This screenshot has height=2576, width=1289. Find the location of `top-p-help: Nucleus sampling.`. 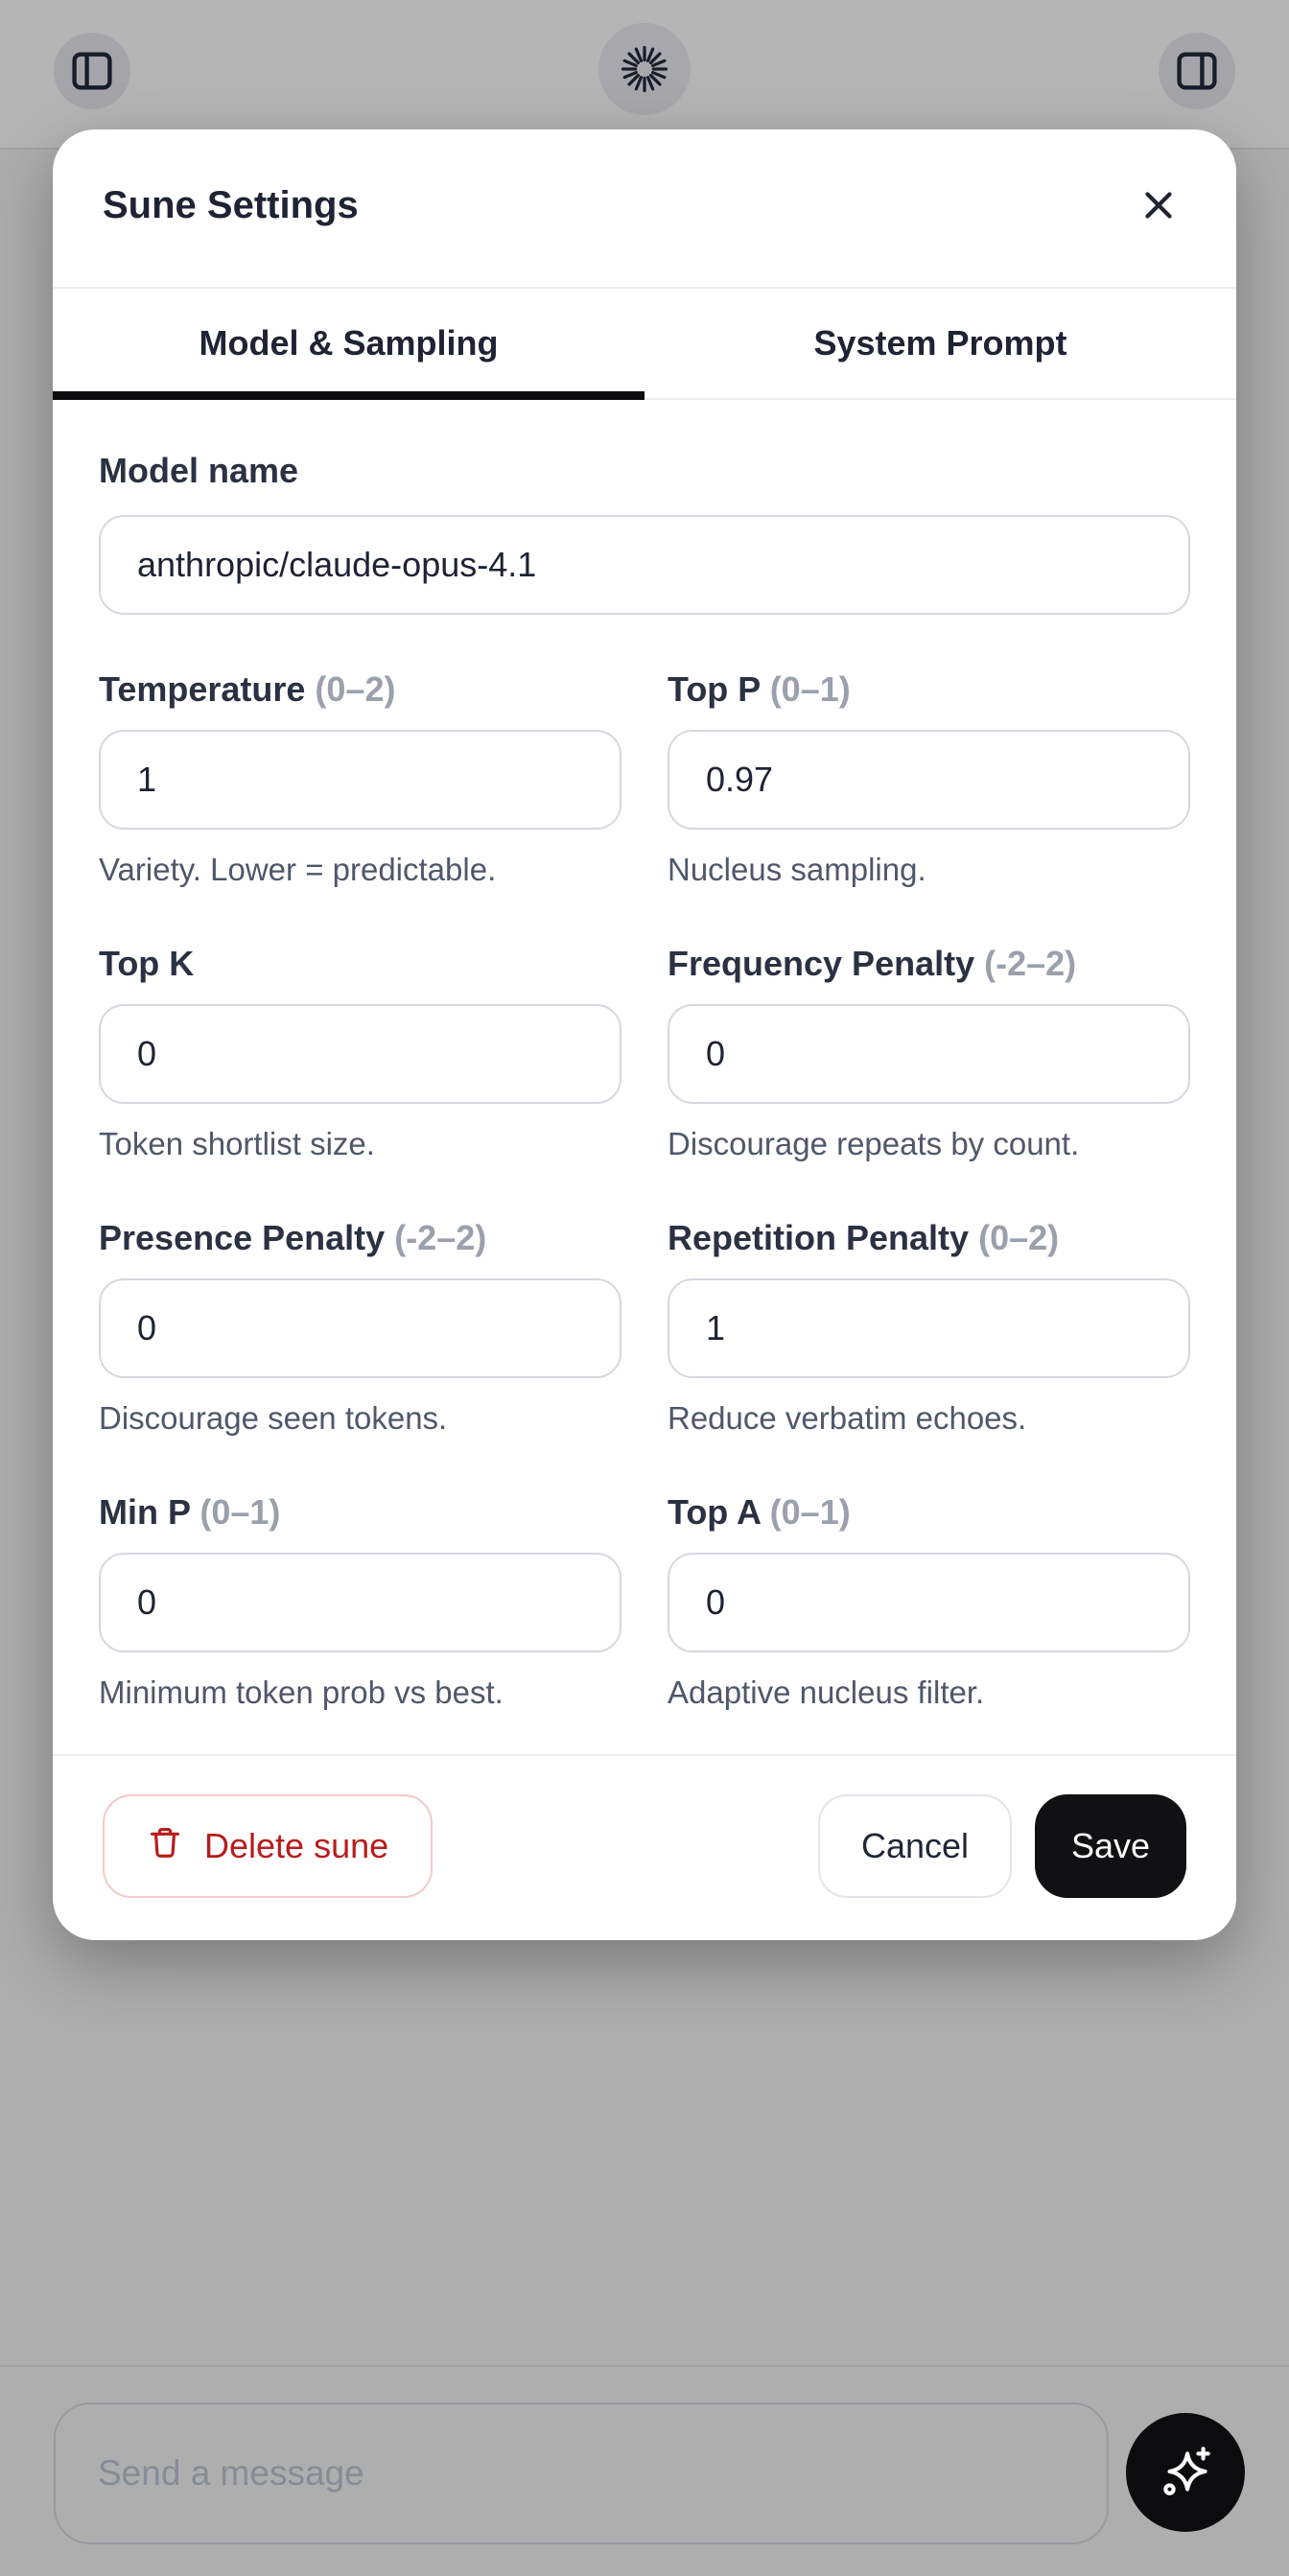

top-p-help: Nucleus sampling. is located at coordinates (797, 869).